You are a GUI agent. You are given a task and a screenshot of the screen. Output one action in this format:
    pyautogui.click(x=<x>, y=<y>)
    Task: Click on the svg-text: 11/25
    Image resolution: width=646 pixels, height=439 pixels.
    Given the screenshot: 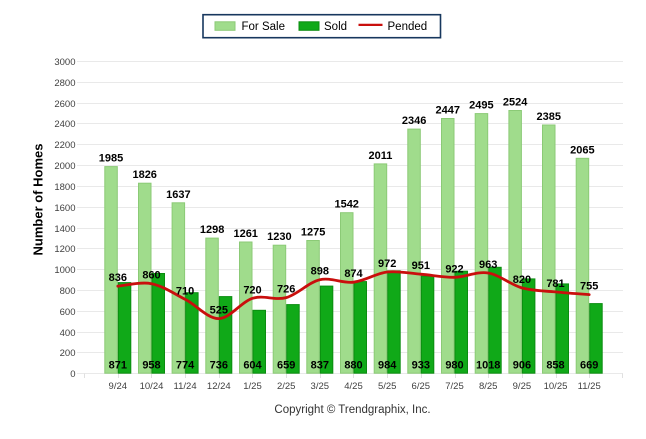 What is the action you would take?
    pyautogui.click(x=589, y=386)
    